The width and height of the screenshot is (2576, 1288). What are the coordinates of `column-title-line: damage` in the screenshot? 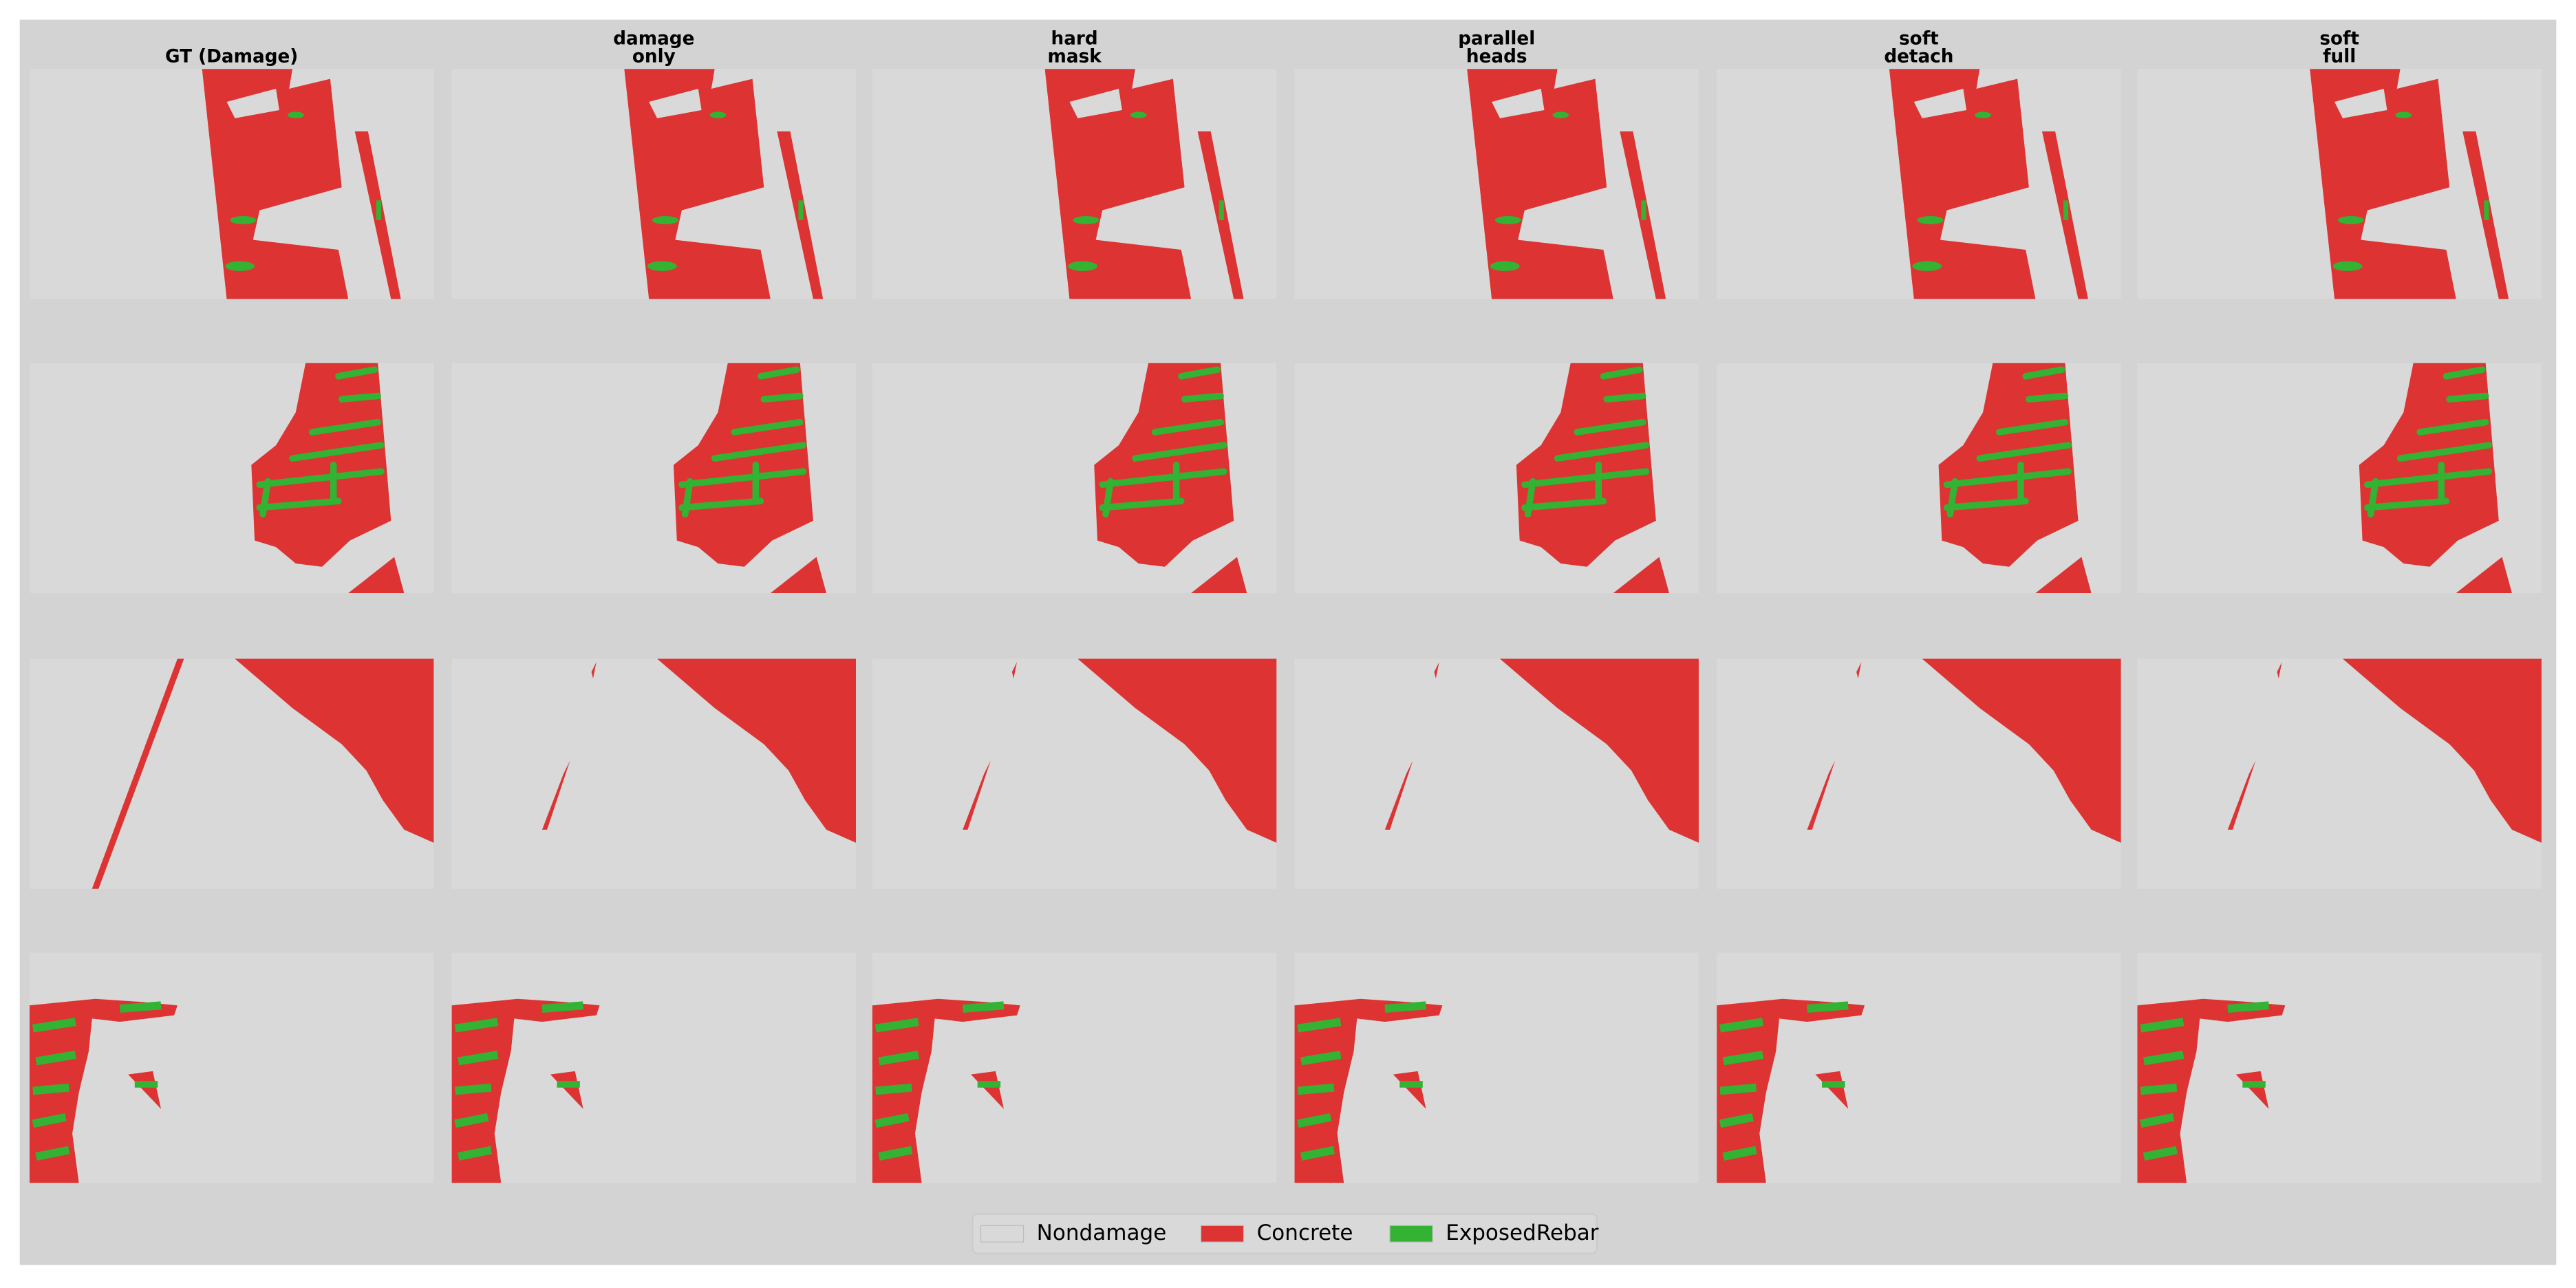 It's located at (653, 38).